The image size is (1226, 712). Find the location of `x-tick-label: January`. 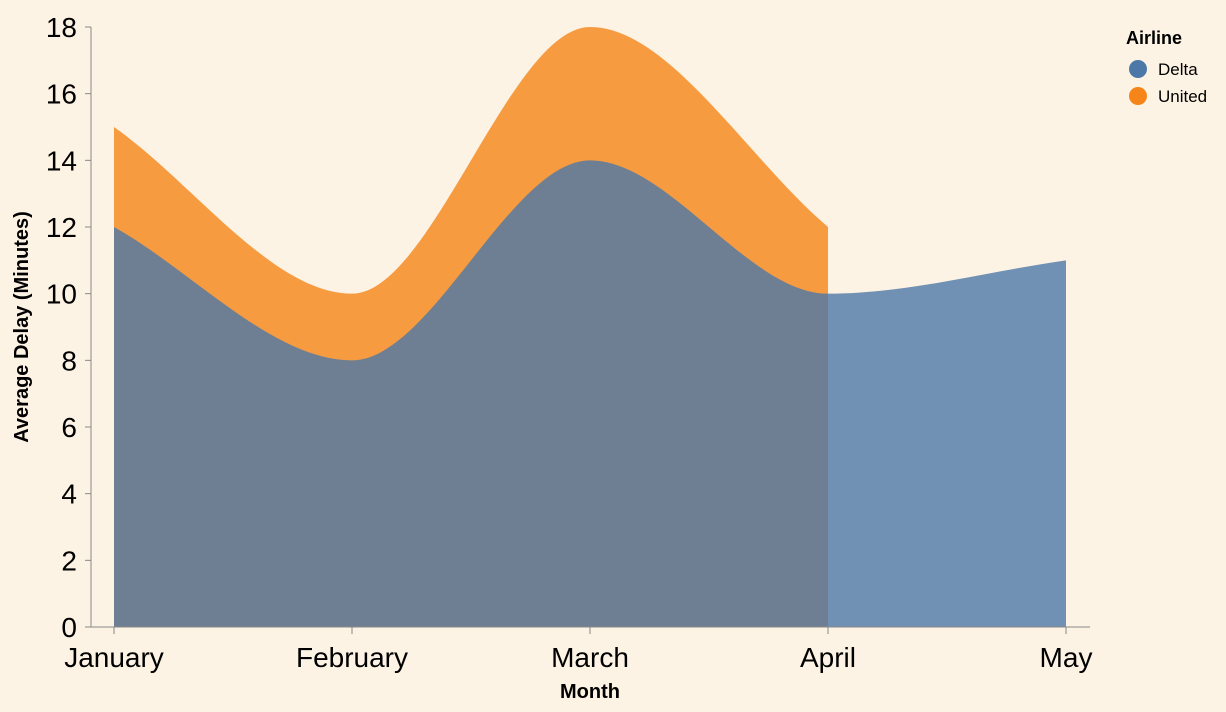

x-tick-label: January is located at coordinates (114, 657).